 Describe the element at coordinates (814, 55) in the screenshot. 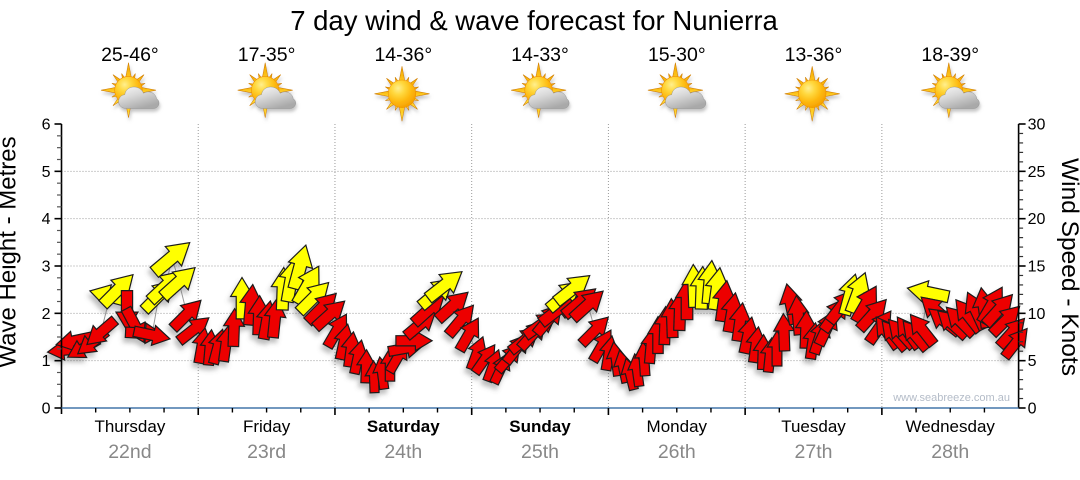

I see `svg-text: 13-36°` at that location.